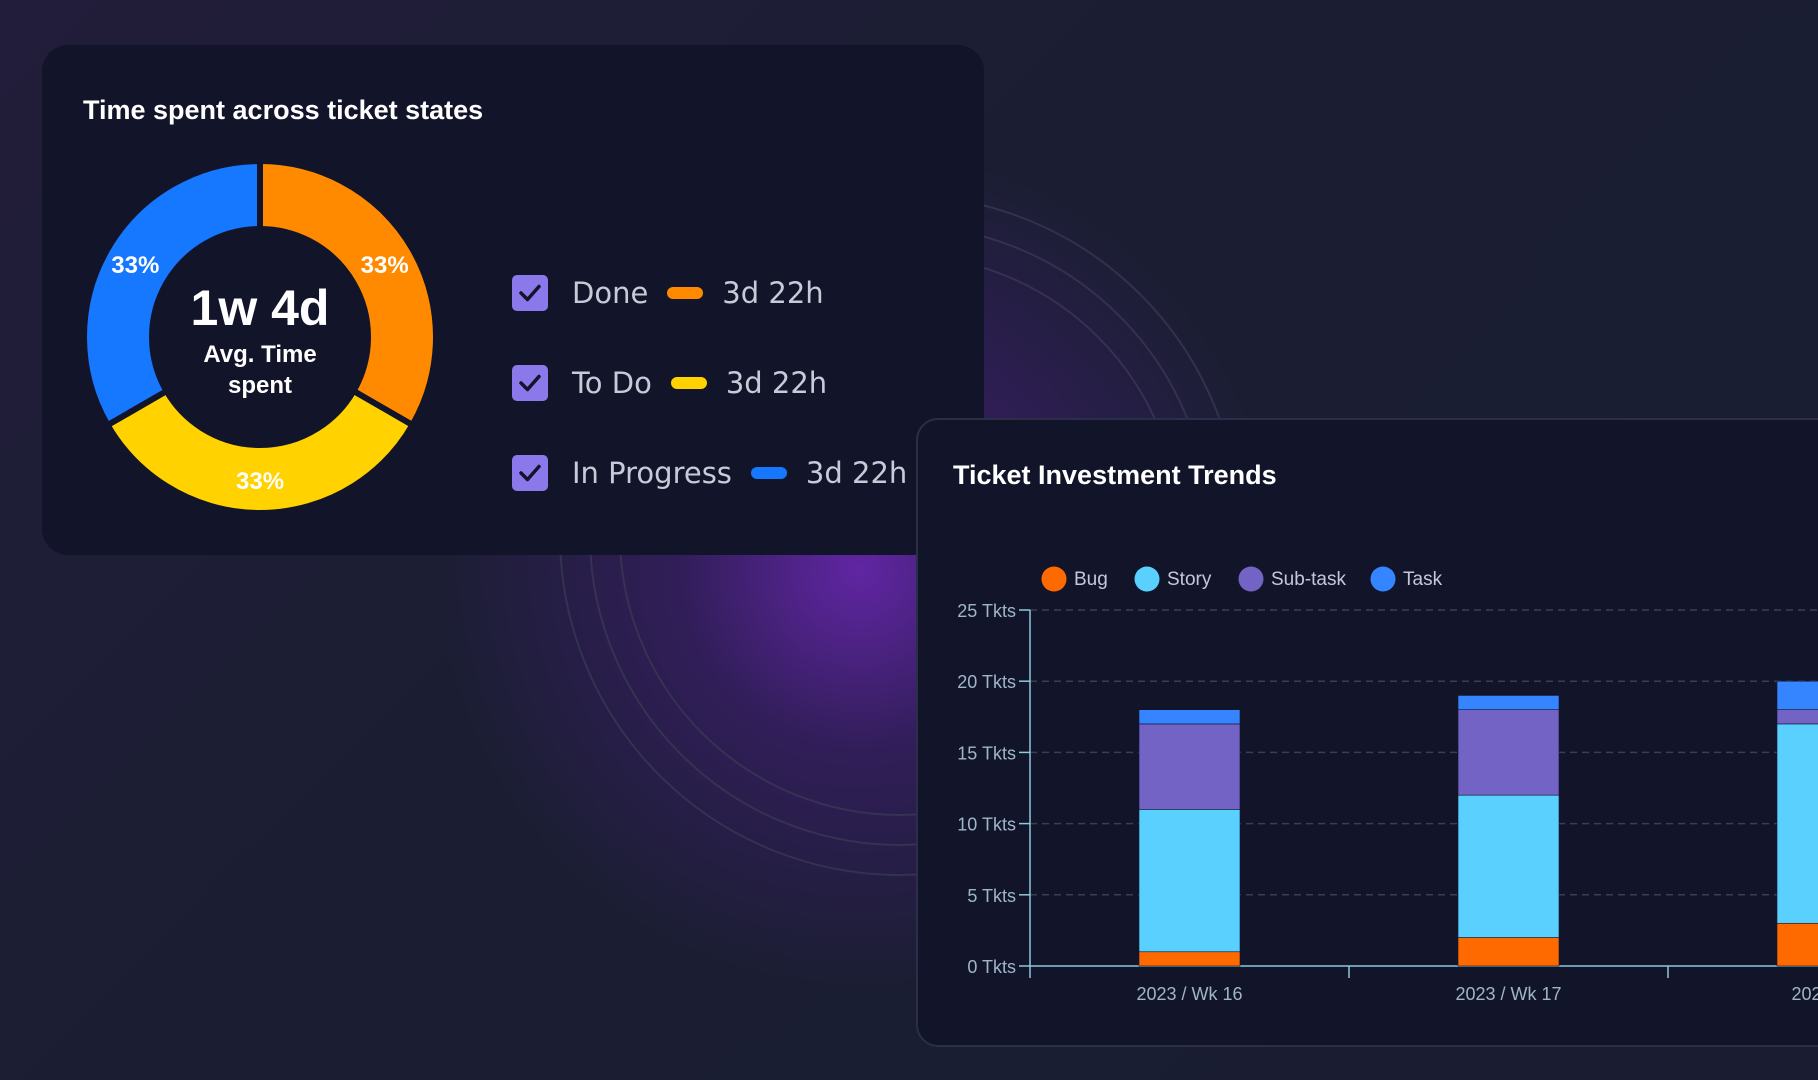 This screenshot has width=1818, height=1080. Describe the element at coordinates (260, 385) in the screenshot. I see `avg-time-label: spent` at that location.